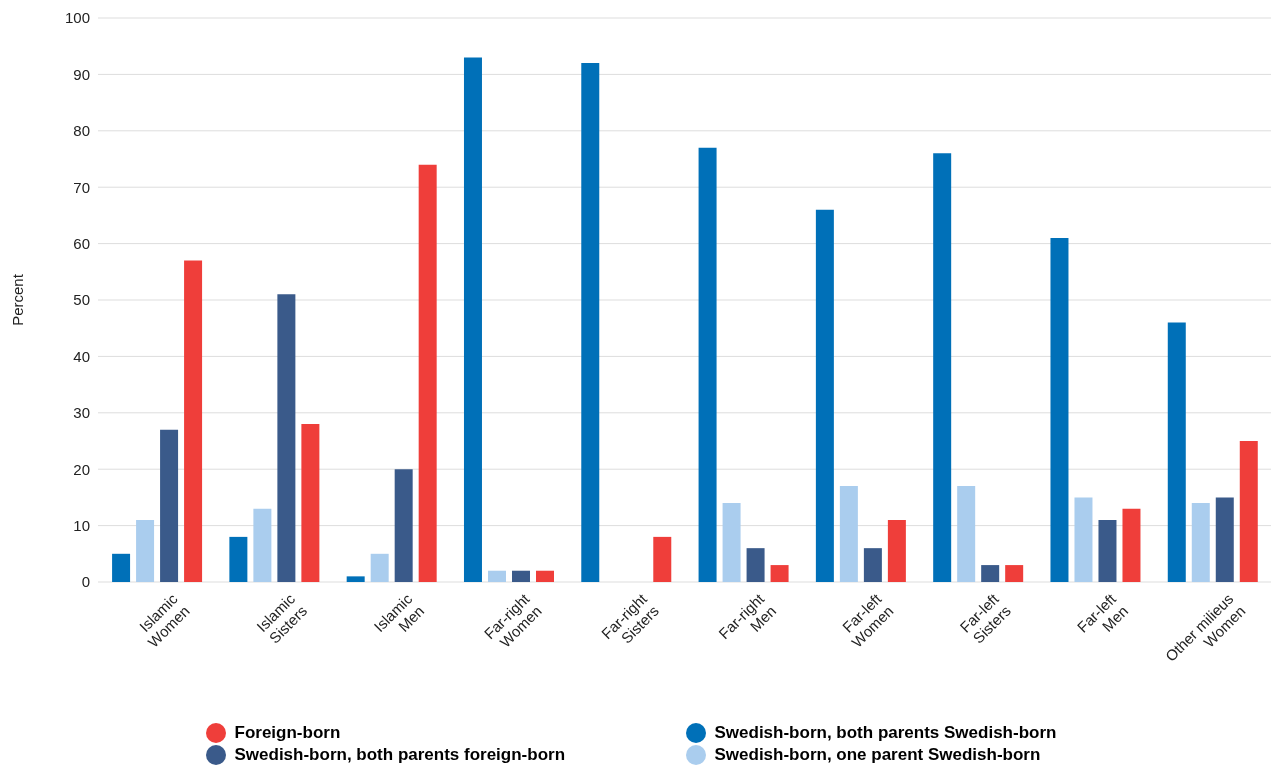 This screenshot has height=772, width=1283. What do you see at coordinates (877, 755) in the screenshot?
I see `legend-label: Swedish-born, one parent Swedish-born` at bounding box center [877, 755].